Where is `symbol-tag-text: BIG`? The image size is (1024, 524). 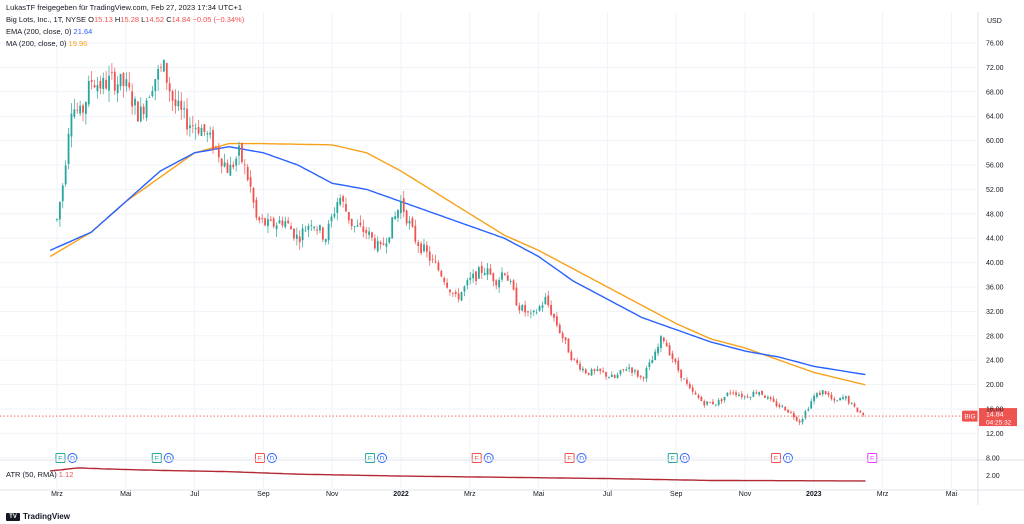
symbol-tag-text: BIG is located at coordinates (969, 417).